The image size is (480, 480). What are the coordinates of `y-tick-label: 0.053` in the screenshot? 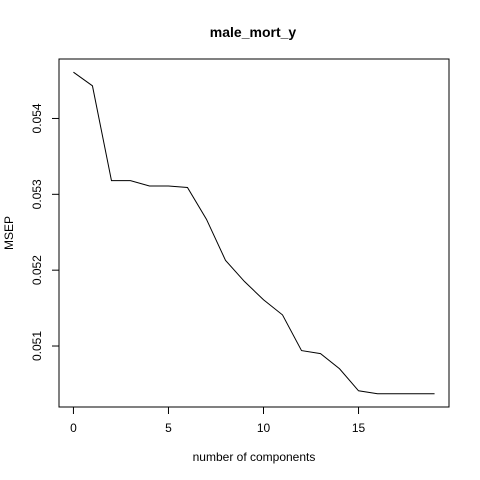 It's located at (37, 194).